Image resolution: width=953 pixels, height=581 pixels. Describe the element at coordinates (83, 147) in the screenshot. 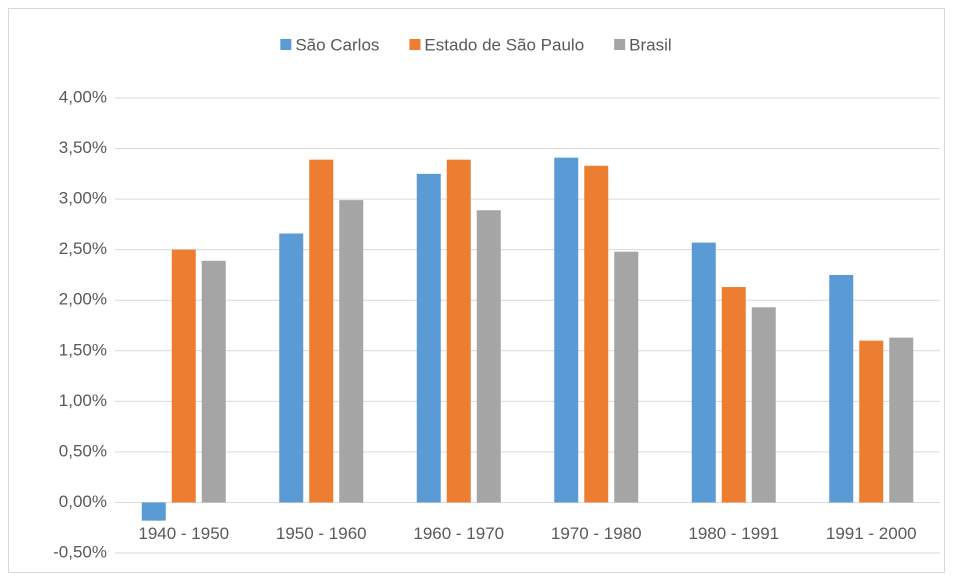

I see `y-tick-label: 3,50%` at that location.